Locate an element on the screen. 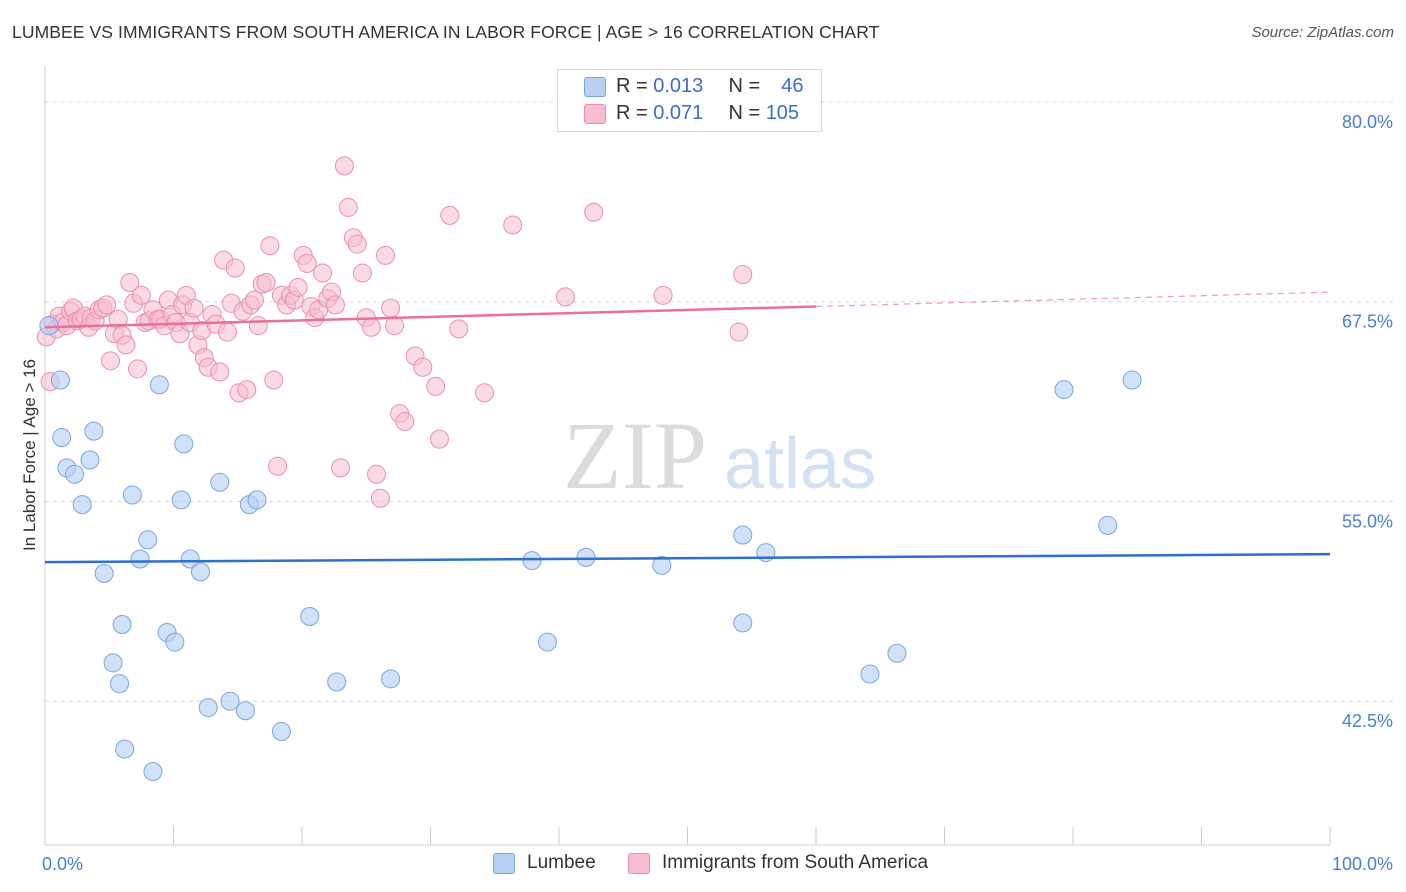 This screenshot has width=1406, height=892. y-tick-label: 42.5% is located at coordinates (1367, 721).